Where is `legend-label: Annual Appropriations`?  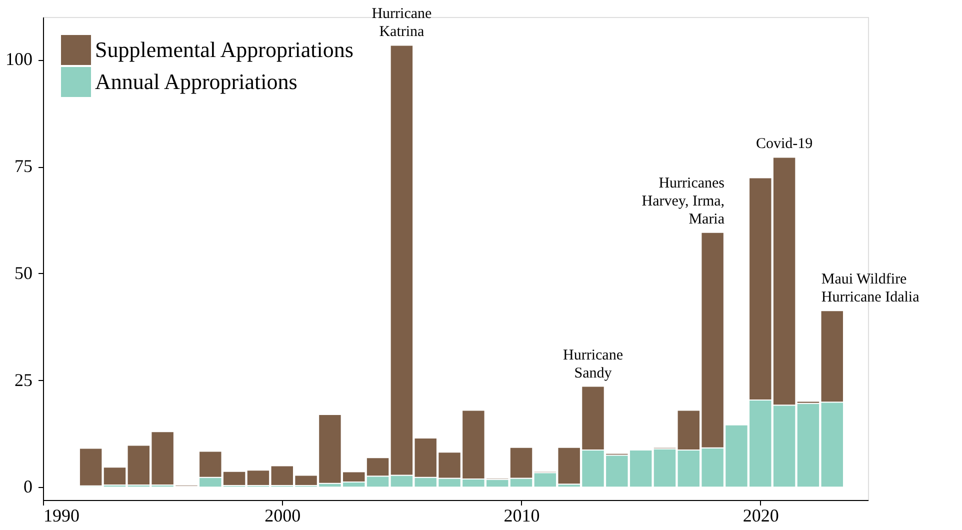 legend-label: Annual Appropriations is located at coordinates (196, 81).